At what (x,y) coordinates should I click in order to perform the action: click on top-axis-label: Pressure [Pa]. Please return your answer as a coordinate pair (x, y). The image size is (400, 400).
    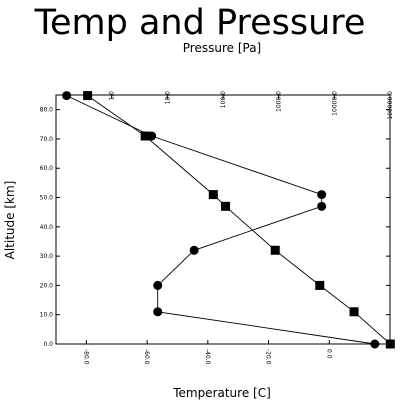
    Looking at the image, I should click on (222, 48).